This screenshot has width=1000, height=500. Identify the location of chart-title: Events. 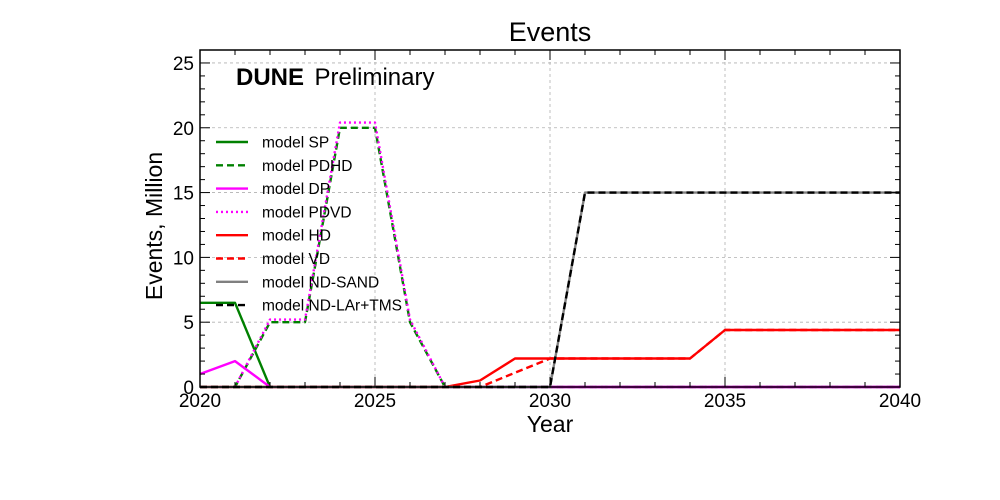
(550, 32).